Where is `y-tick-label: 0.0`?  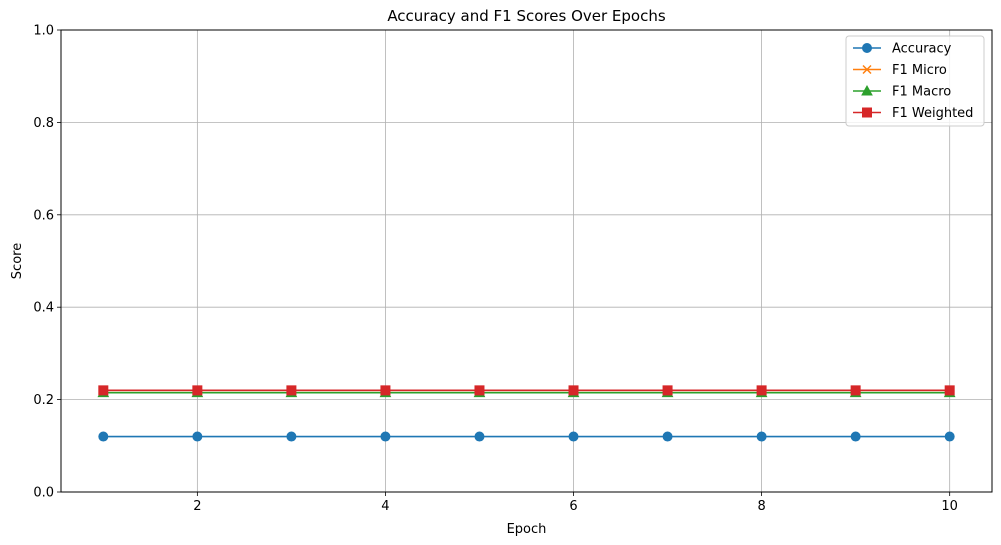
y-tick-label: 0.0 is located at coordinates (43, 493).